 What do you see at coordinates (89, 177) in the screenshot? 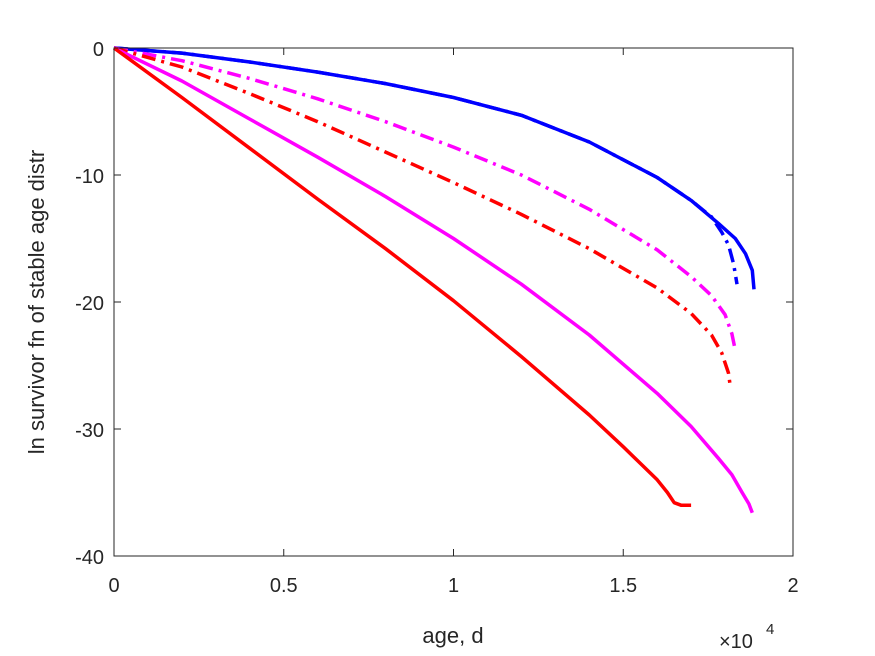
I see `y-tick-label: -10` at bounding box center [89, 177].